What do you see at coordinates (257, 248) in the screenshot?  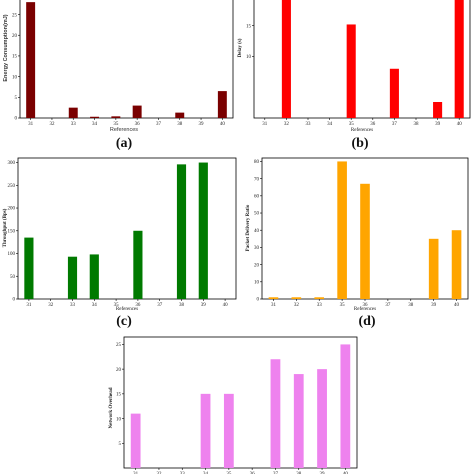 I see `y-tick-label: 30` at bounding box center [257, 248].